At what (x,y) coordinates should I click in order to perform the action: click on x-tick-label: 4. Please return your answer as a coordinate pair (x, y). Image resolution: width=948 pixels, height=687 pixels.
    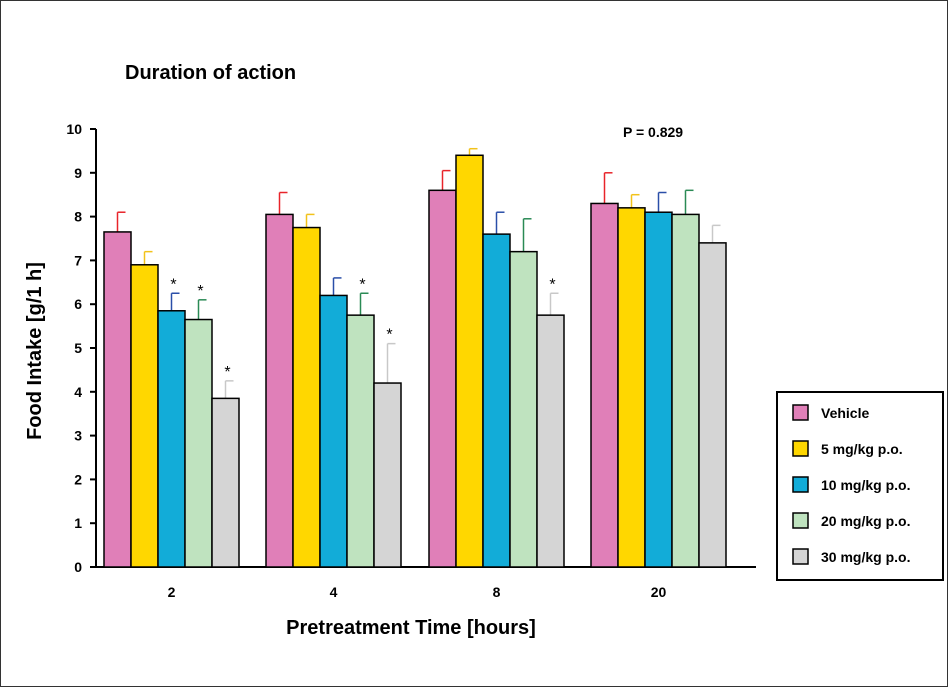
    Looking at the image, I should click on (334, 592).